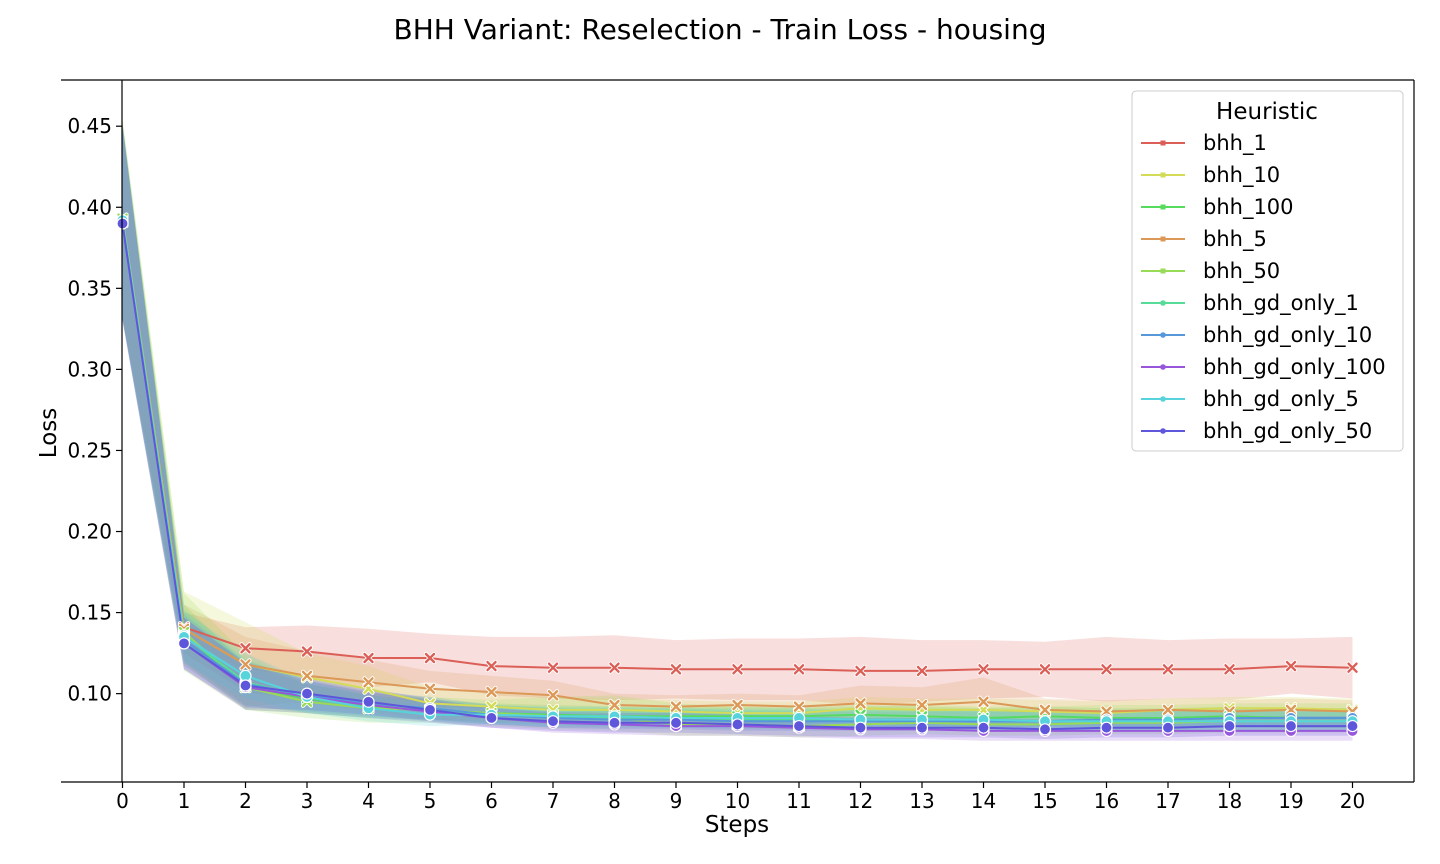 The image size is (1440, 864). Describe the element at coordinates (921, 801) in the screenshot. I see `x-tick-label-13: 13` at that location.